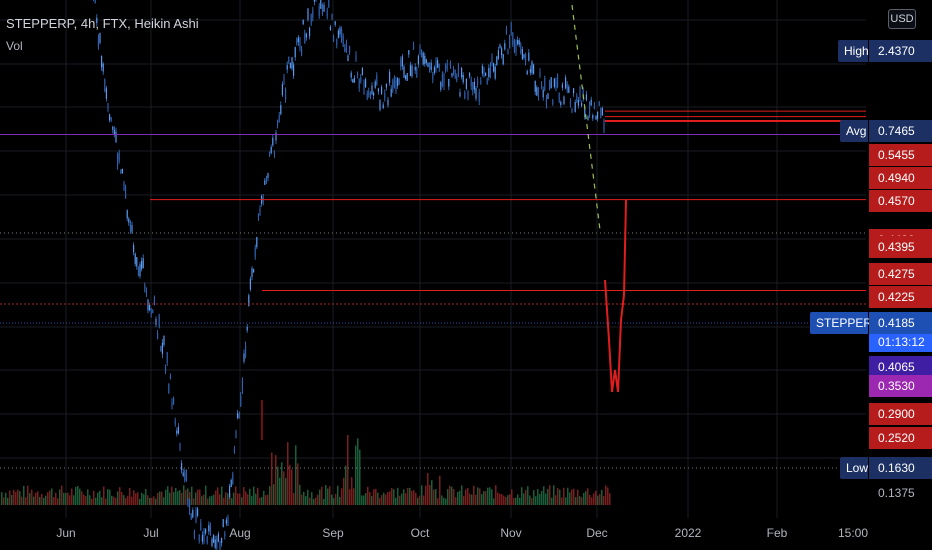 The image size is (932, 550). What do you see at coordinates (902, 19) in the screenshot?
I see `currency-button: USD` at bounding box center [902, 19].